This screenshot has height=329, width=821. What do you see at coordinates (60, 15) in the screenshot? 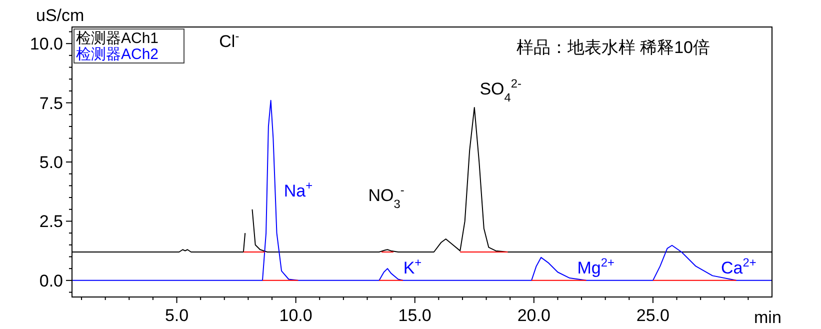
I see `y-axis-title: uS/cm` at bounding box center [60, 15].